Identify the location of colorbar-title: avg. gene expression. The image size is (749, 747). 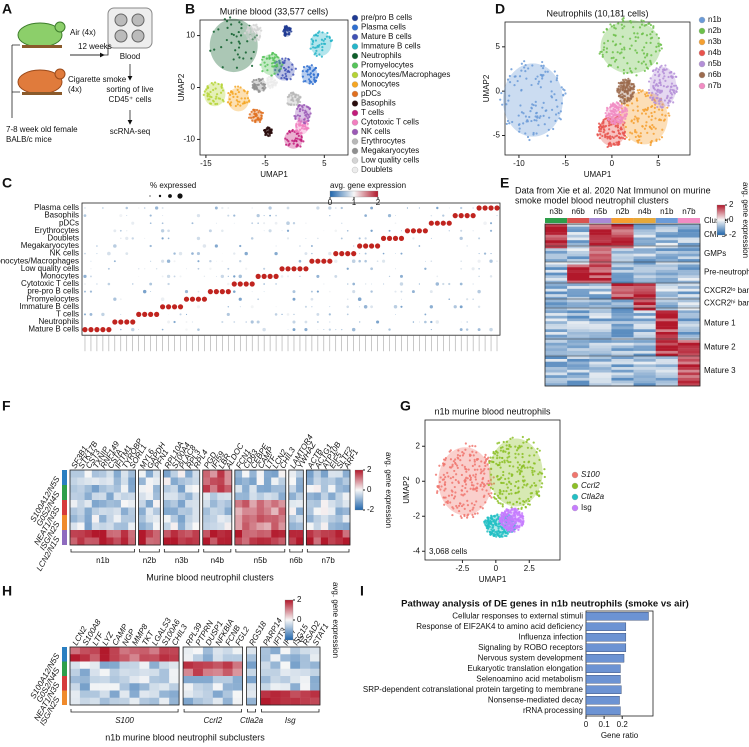
(745, 220).